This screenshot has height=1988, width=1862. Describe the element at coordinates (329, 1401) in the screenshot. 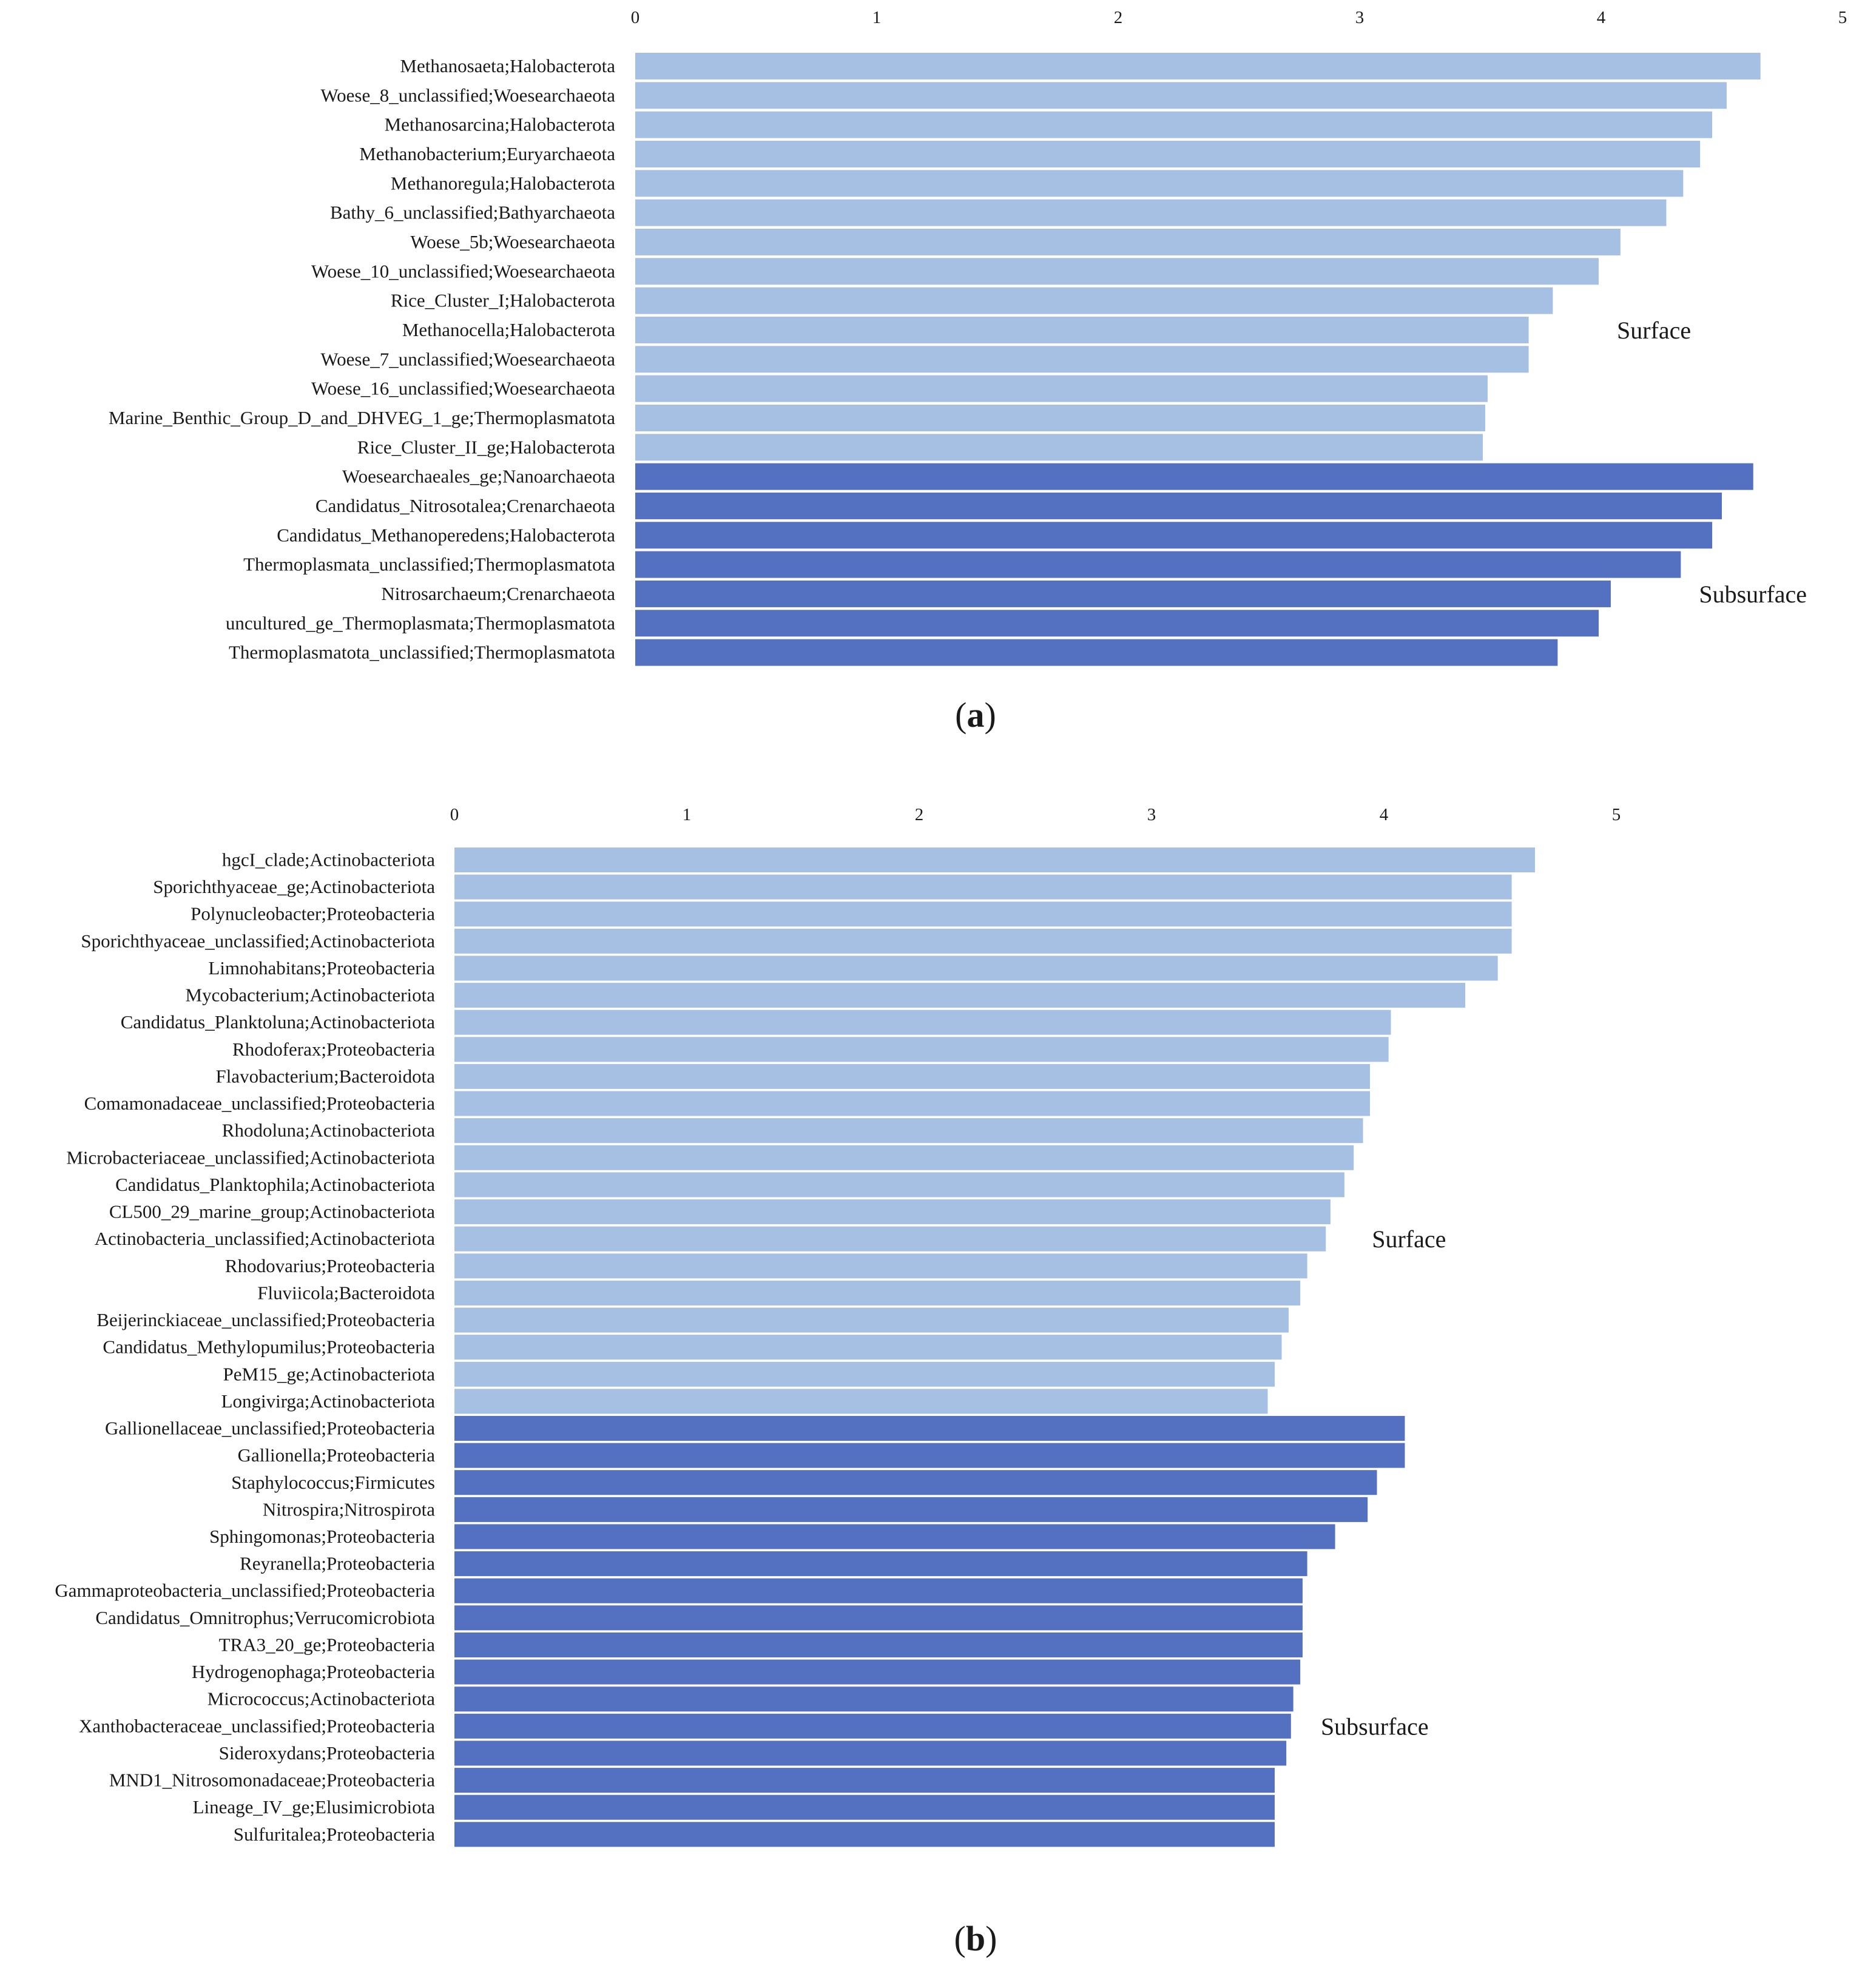

I see `category-label: Longivirga;Actinobacteriota` at that location.